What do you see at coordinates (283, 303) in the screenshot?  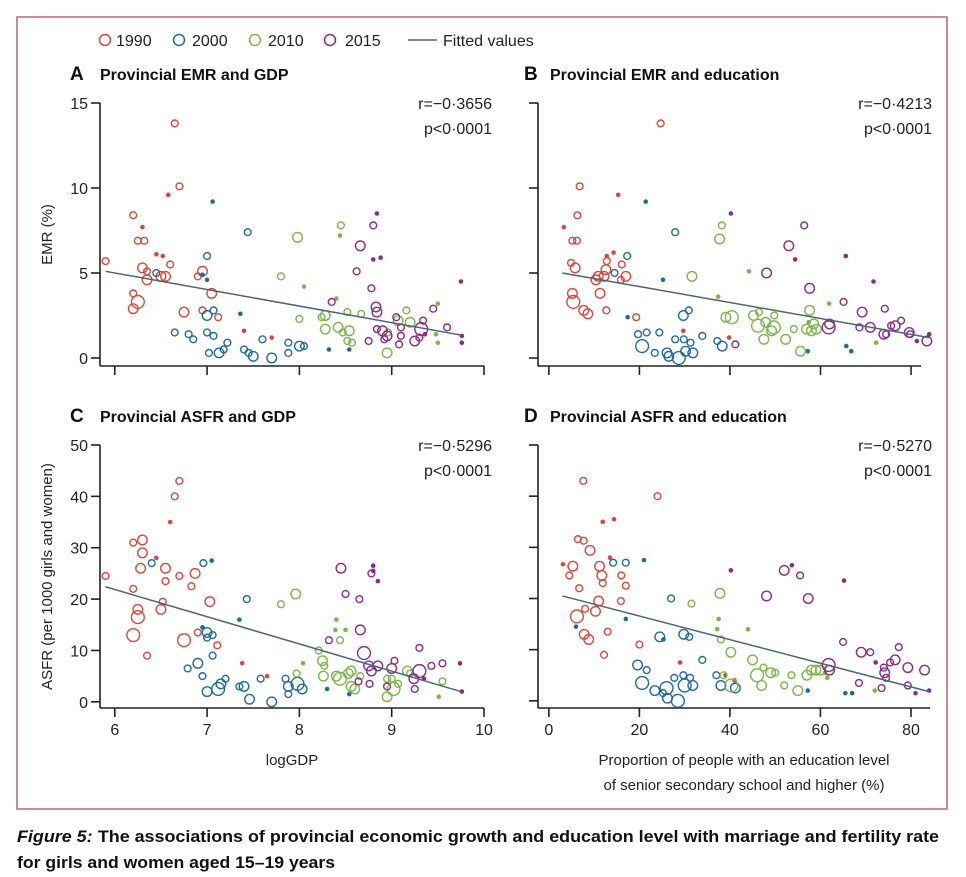 I see `fitted-line` at bounding box center [283, 303].